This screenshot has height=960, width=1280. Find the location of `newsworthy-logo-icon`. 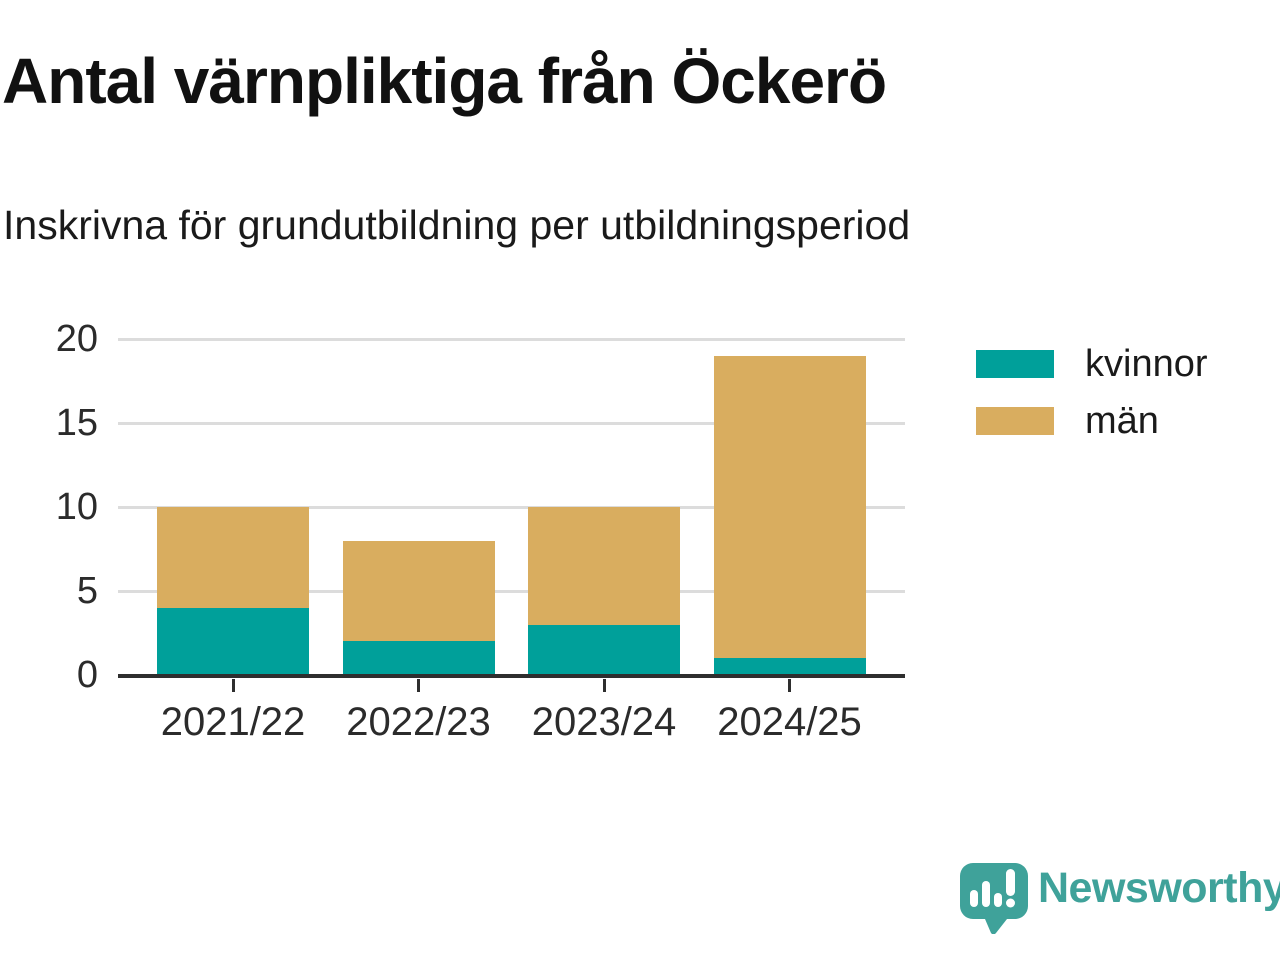

newsworthy-logo-icon is located at coordinates (994, 898).